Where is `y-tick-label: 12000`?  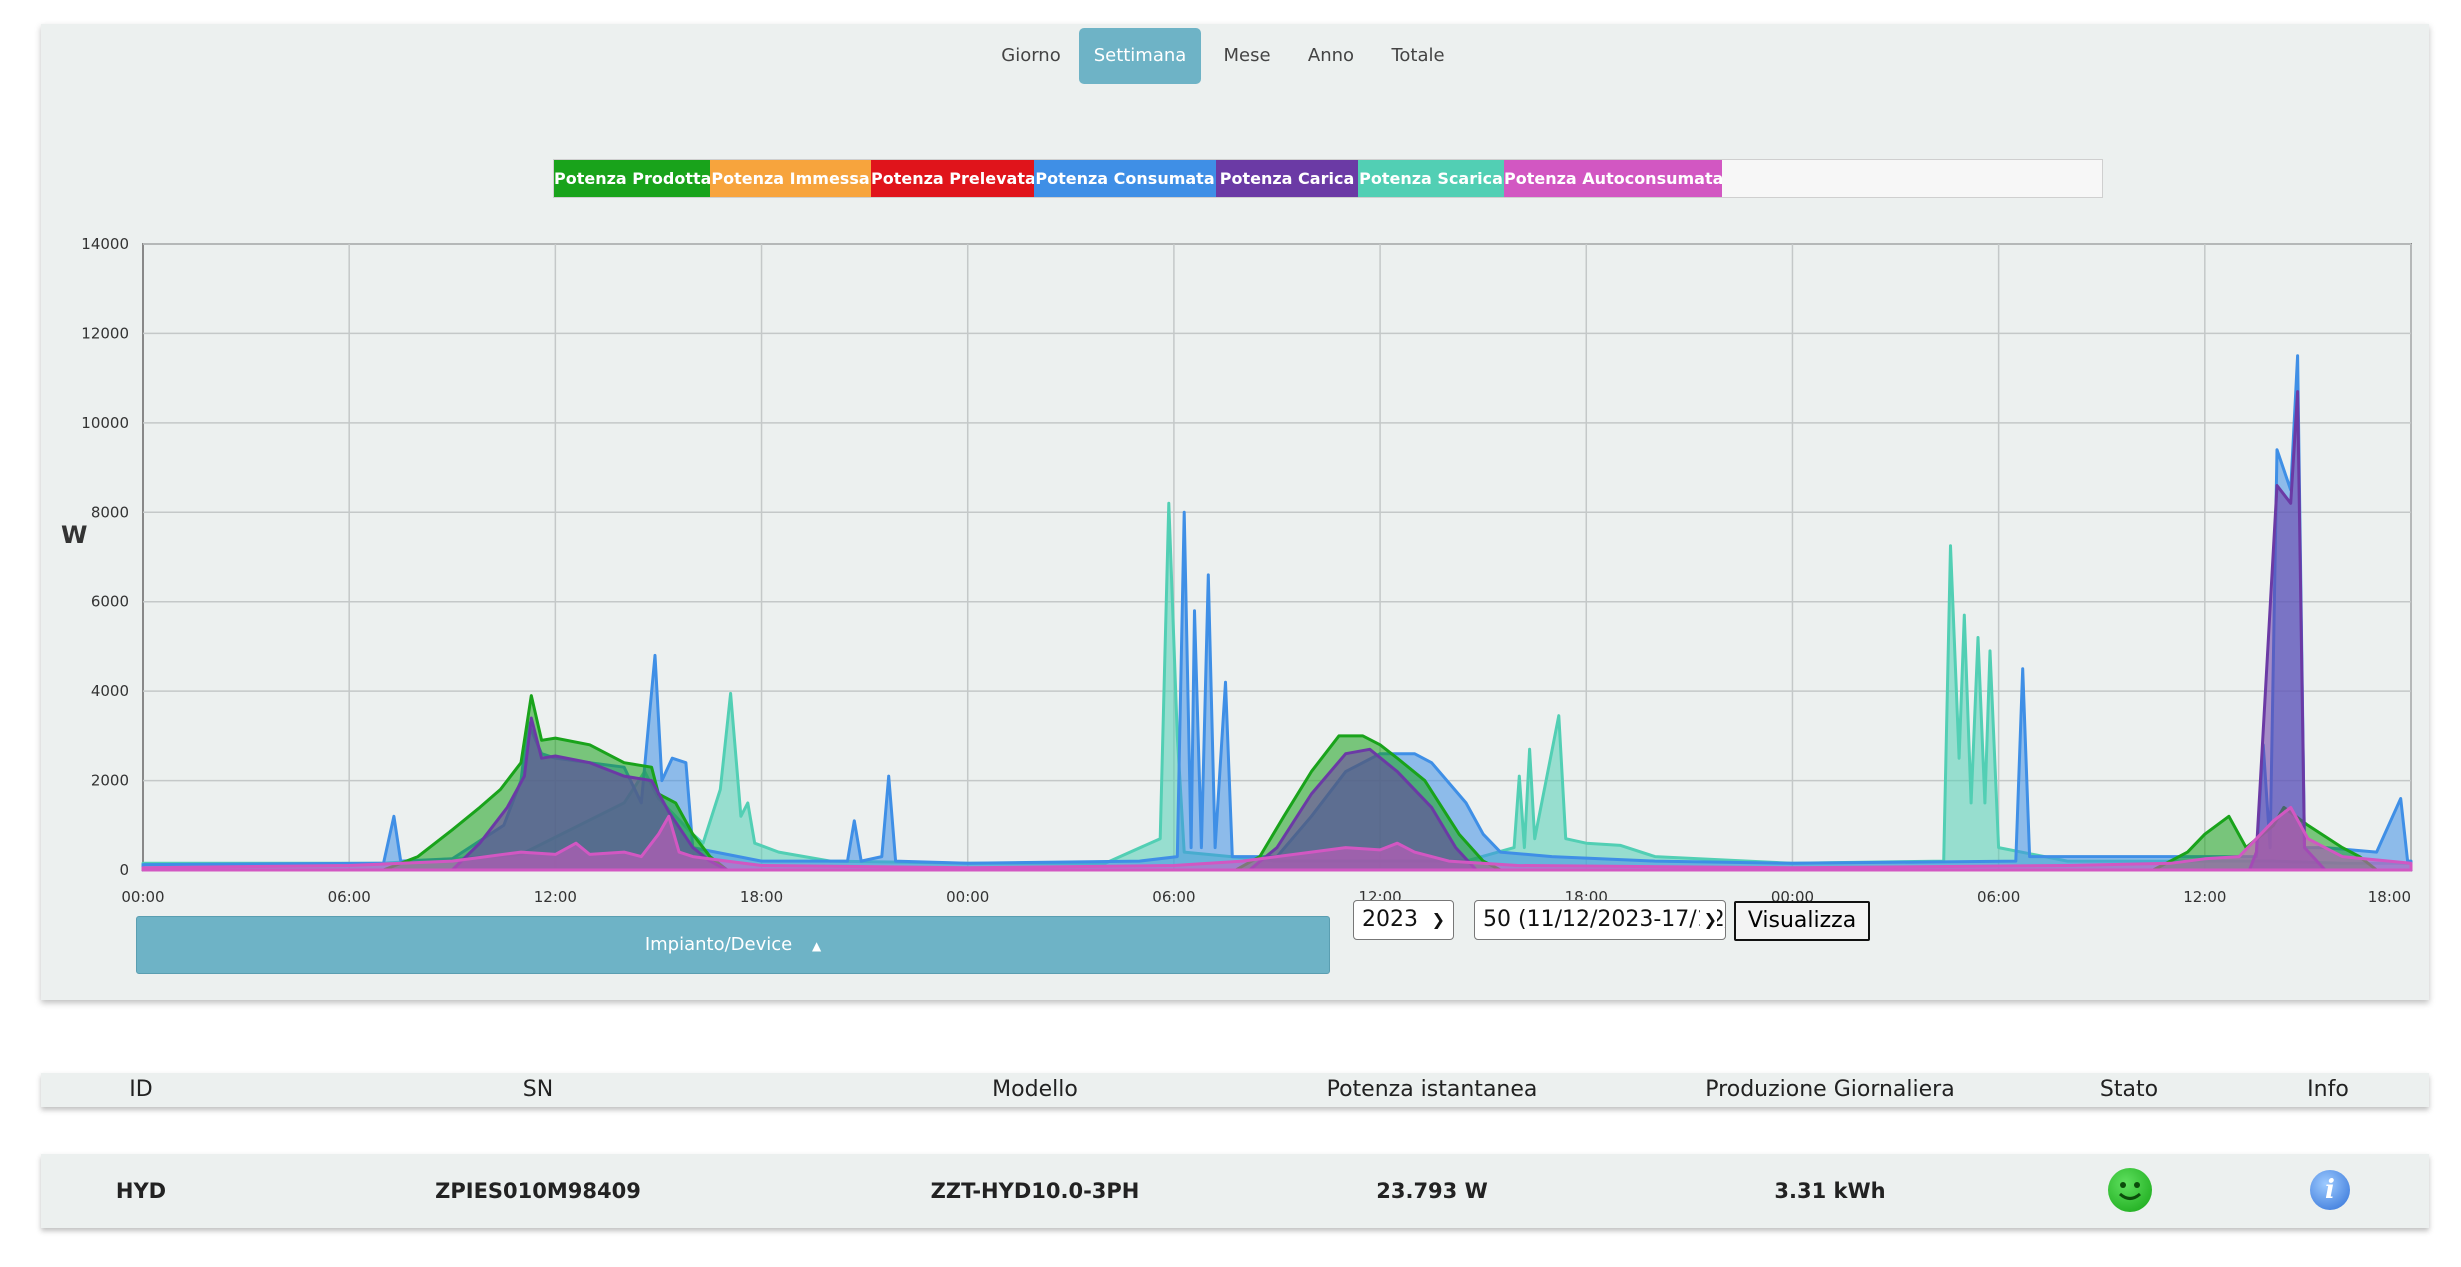 y-tick-label: 12000 is located at coordinates (105, 333).